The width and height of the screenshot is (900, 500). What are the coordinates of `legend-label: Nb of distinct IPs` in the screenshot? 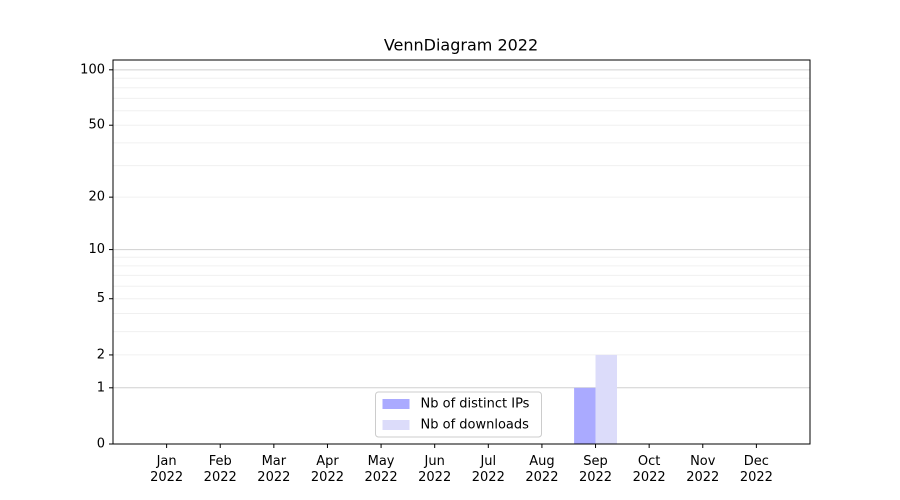 It's located at (475, 404).